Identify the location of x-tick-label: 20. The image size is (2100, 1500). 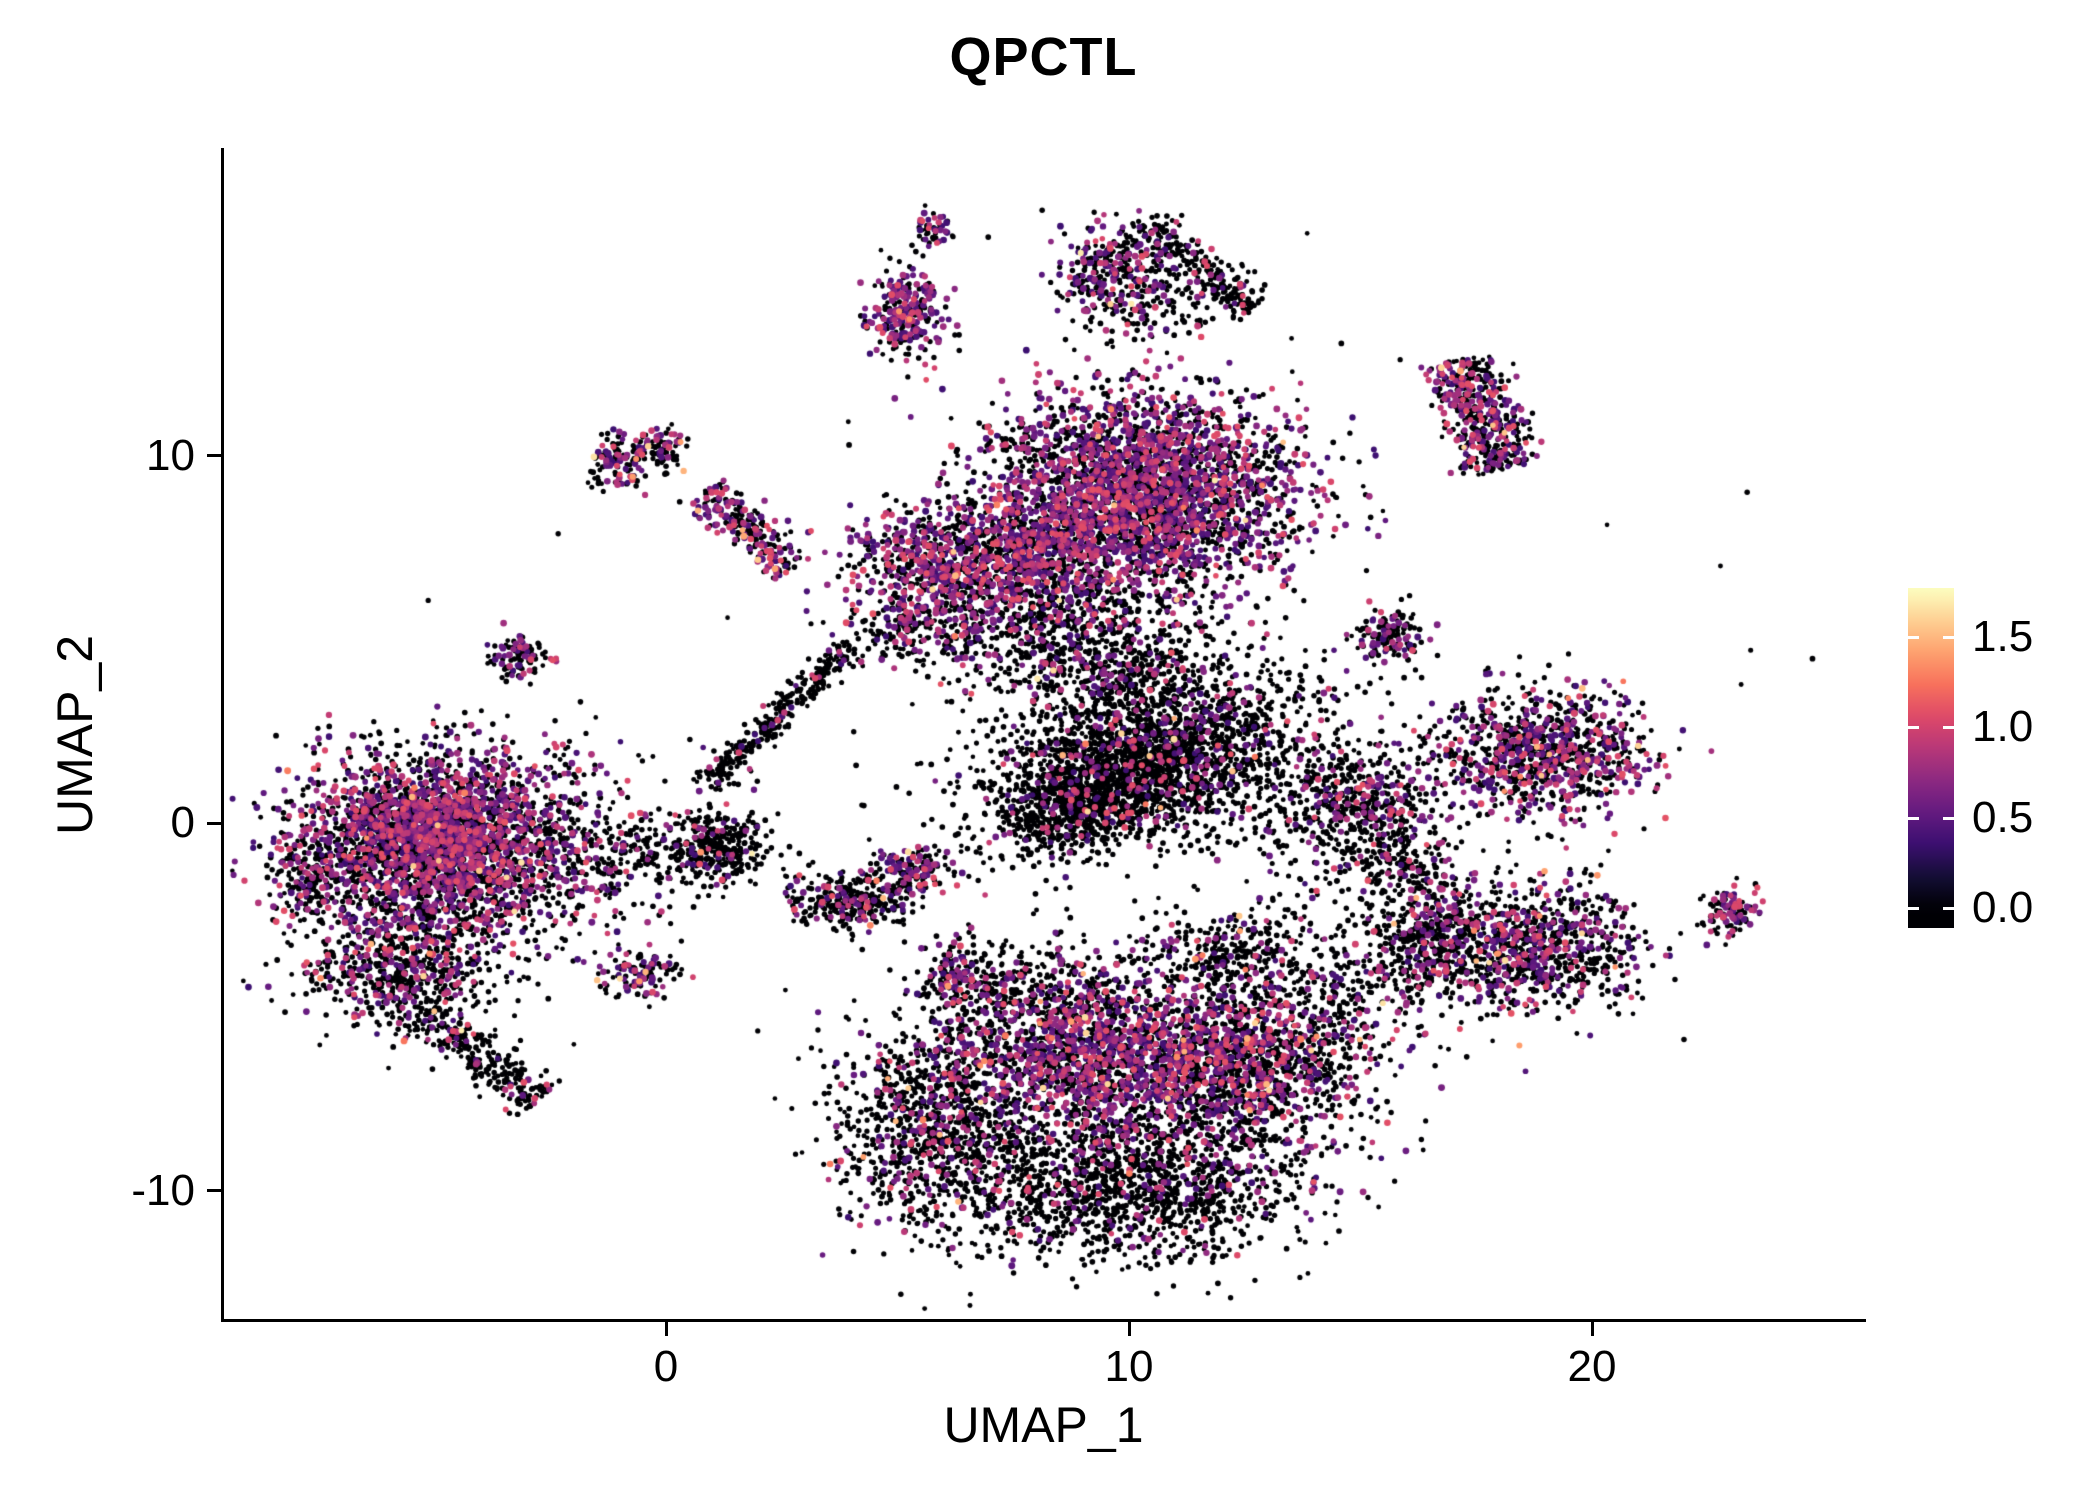
(1592, 1366).